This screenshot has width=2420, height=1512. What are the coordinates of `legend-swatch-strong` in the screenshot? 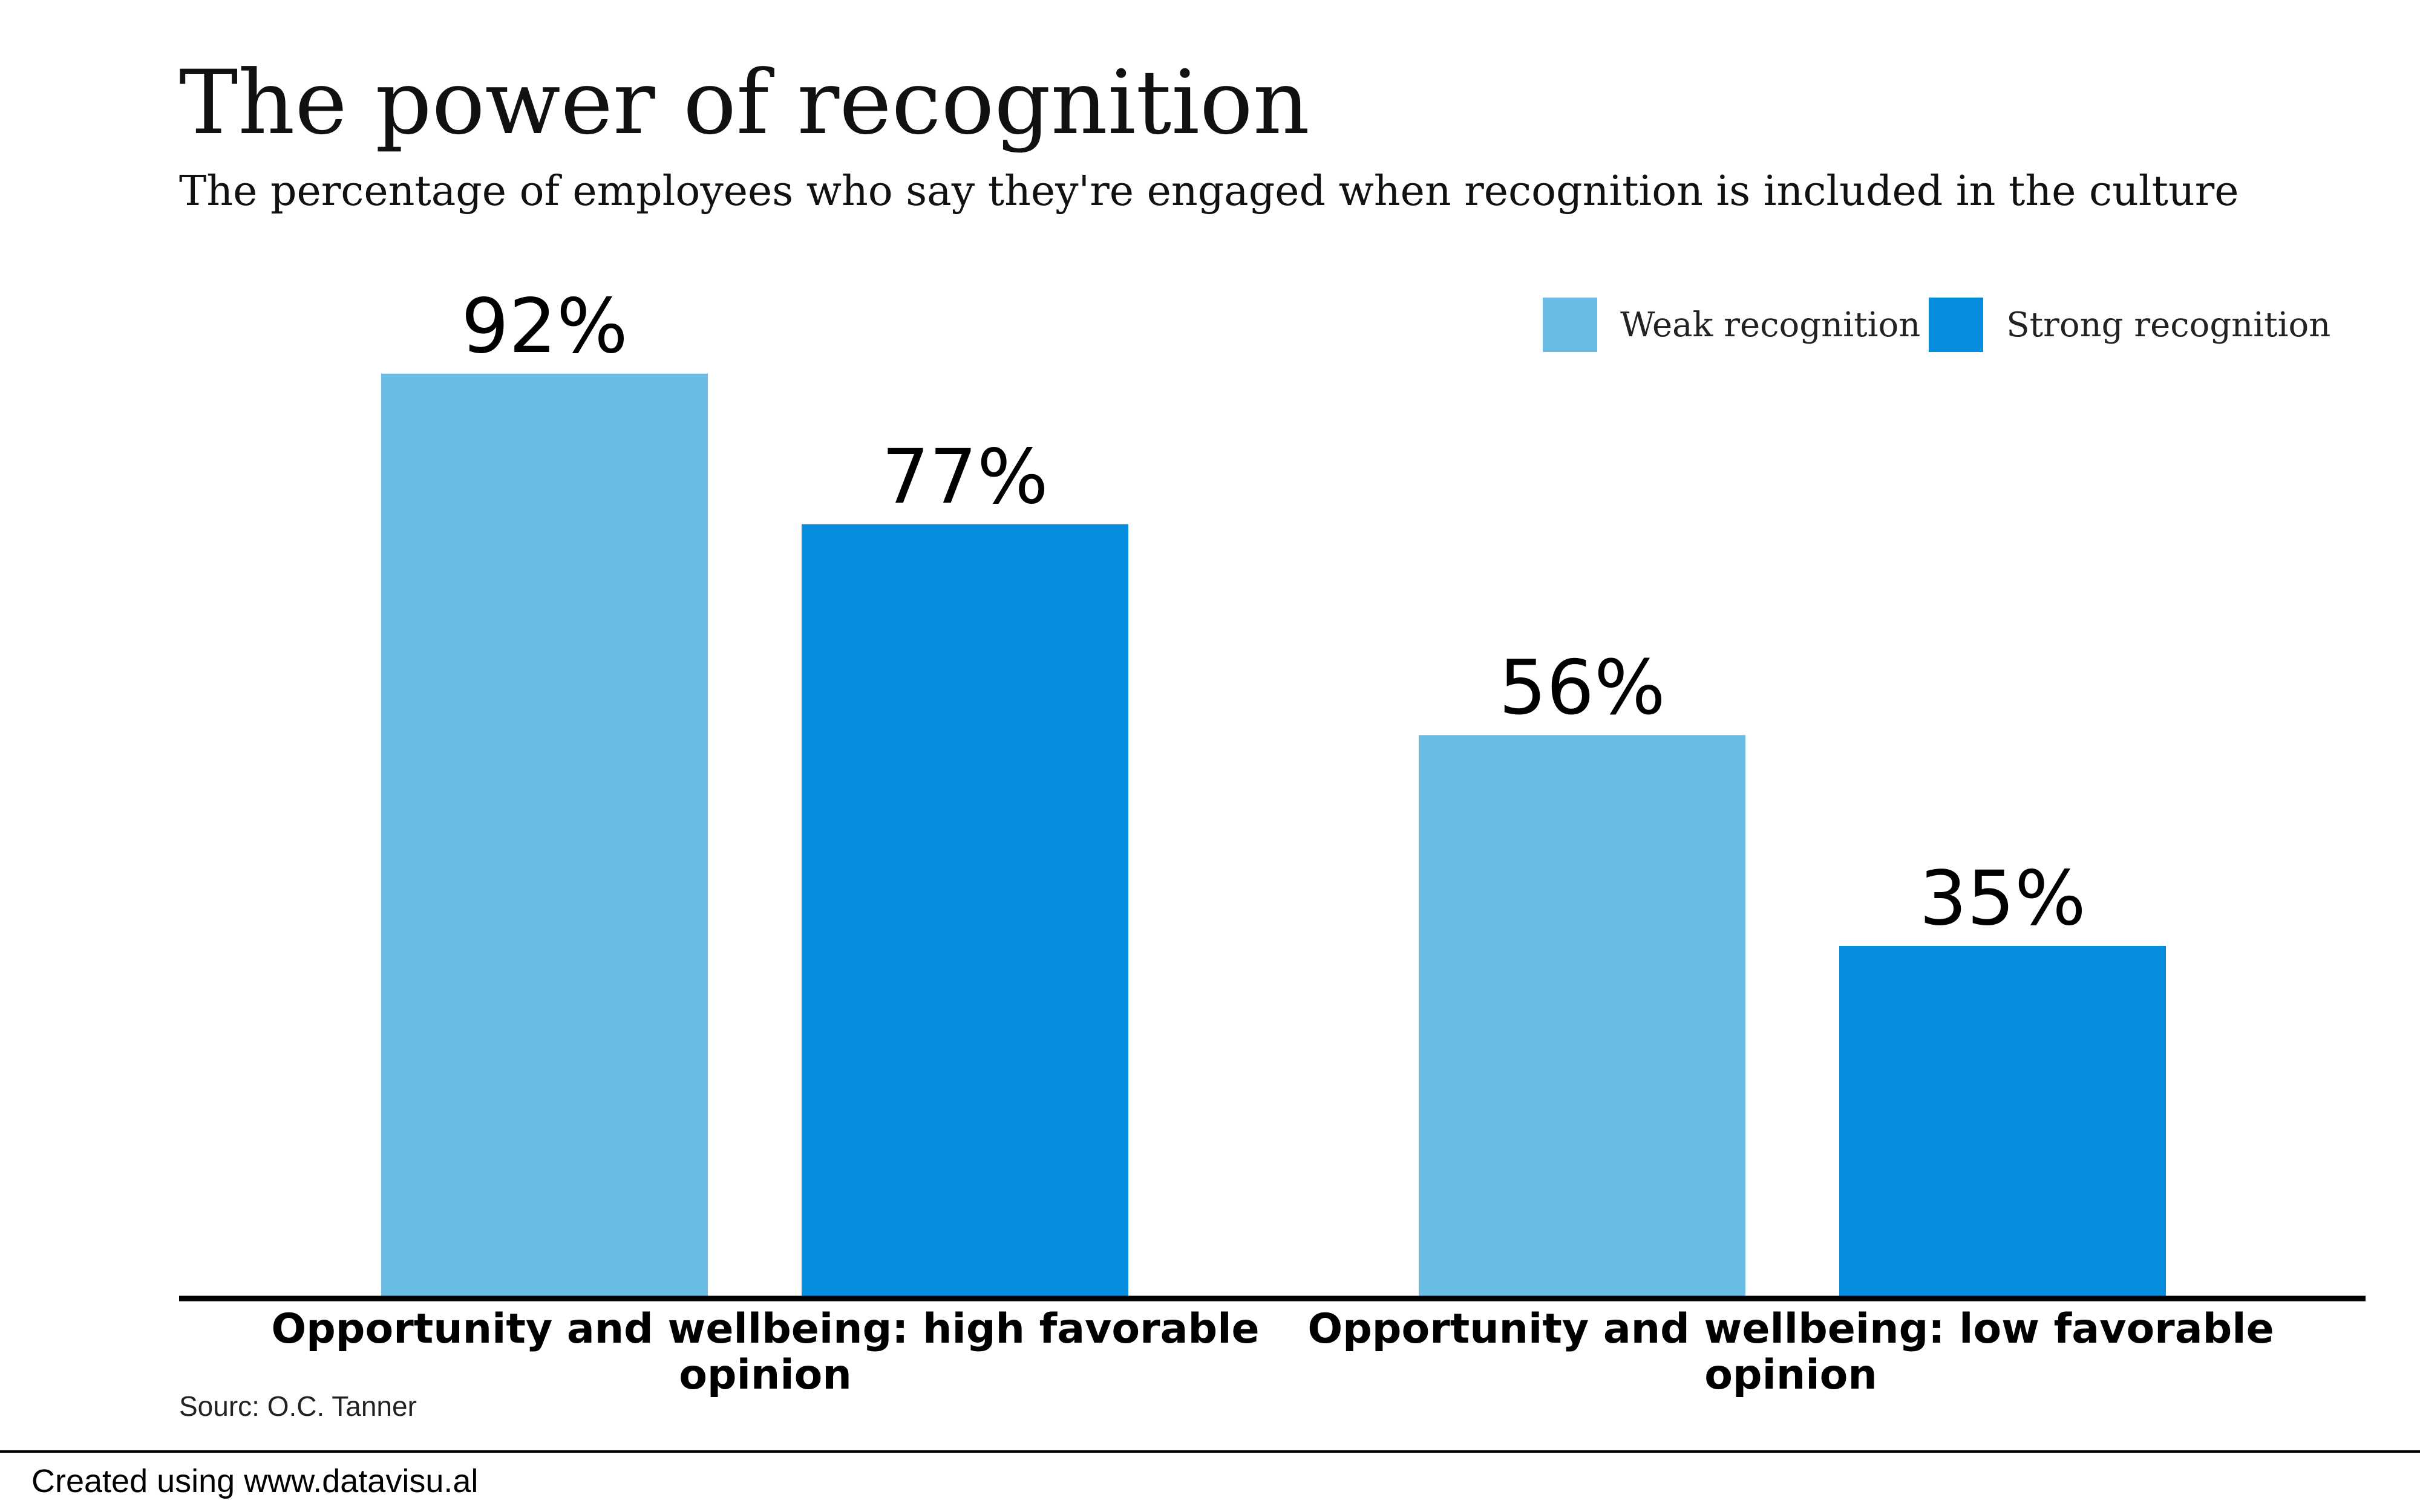 It's located at (1956, 325).